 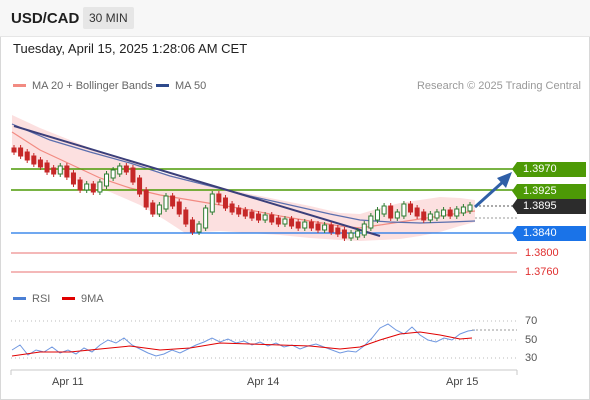 I want to click on rsi-9ma-line, so click(x=242, y=344).